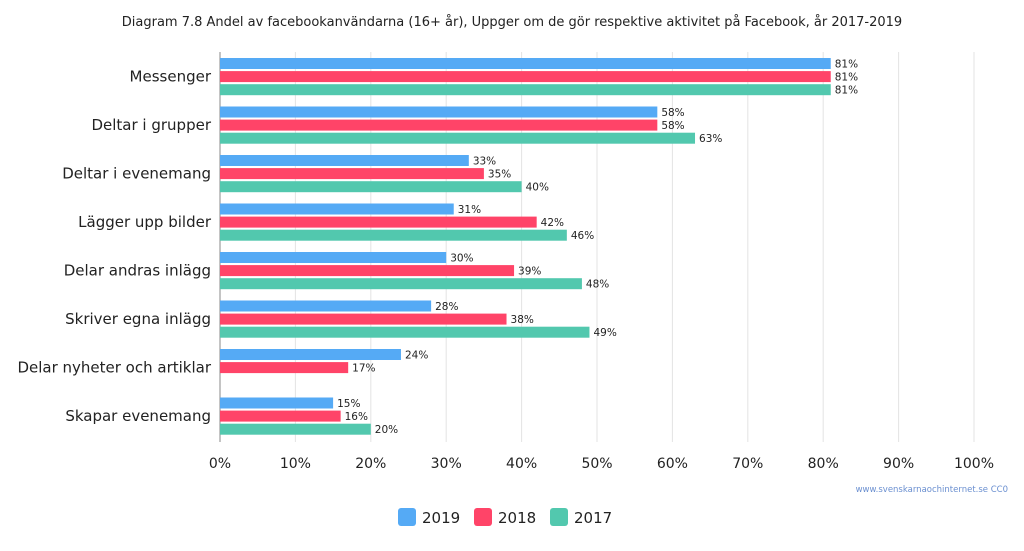 The image size is (1024, 551). Describe the element at coordinates (136, 174) in the screenshot. I see `category-label: Deltar i evenemang` at that location.